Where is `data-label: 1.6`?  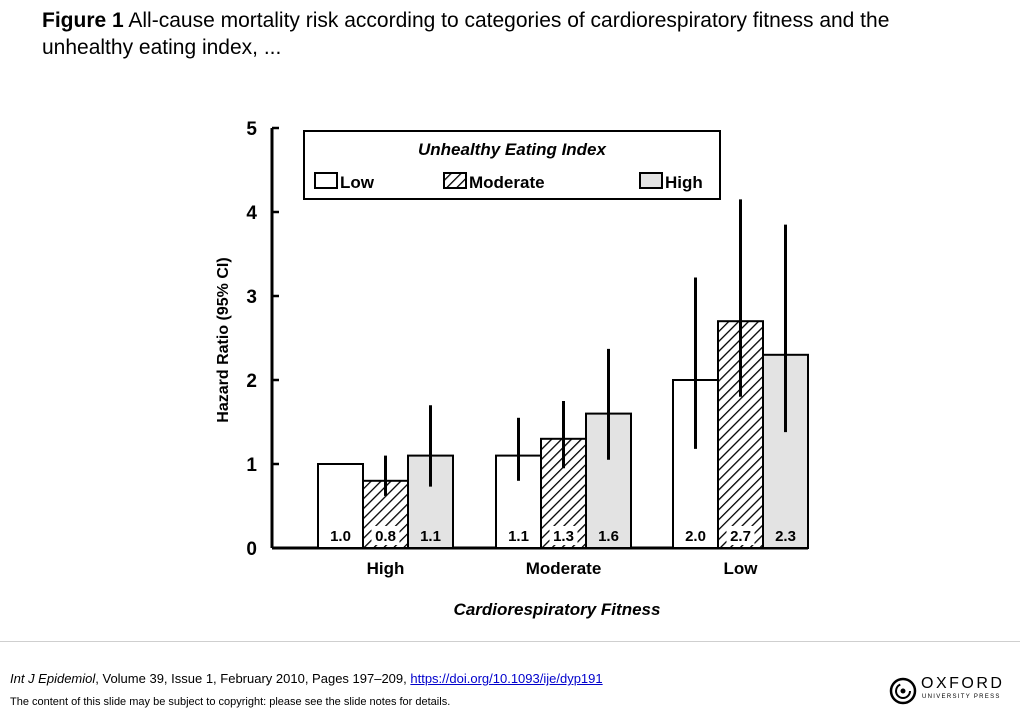
data-label: 1.6 is located at coordinates (608, 536).